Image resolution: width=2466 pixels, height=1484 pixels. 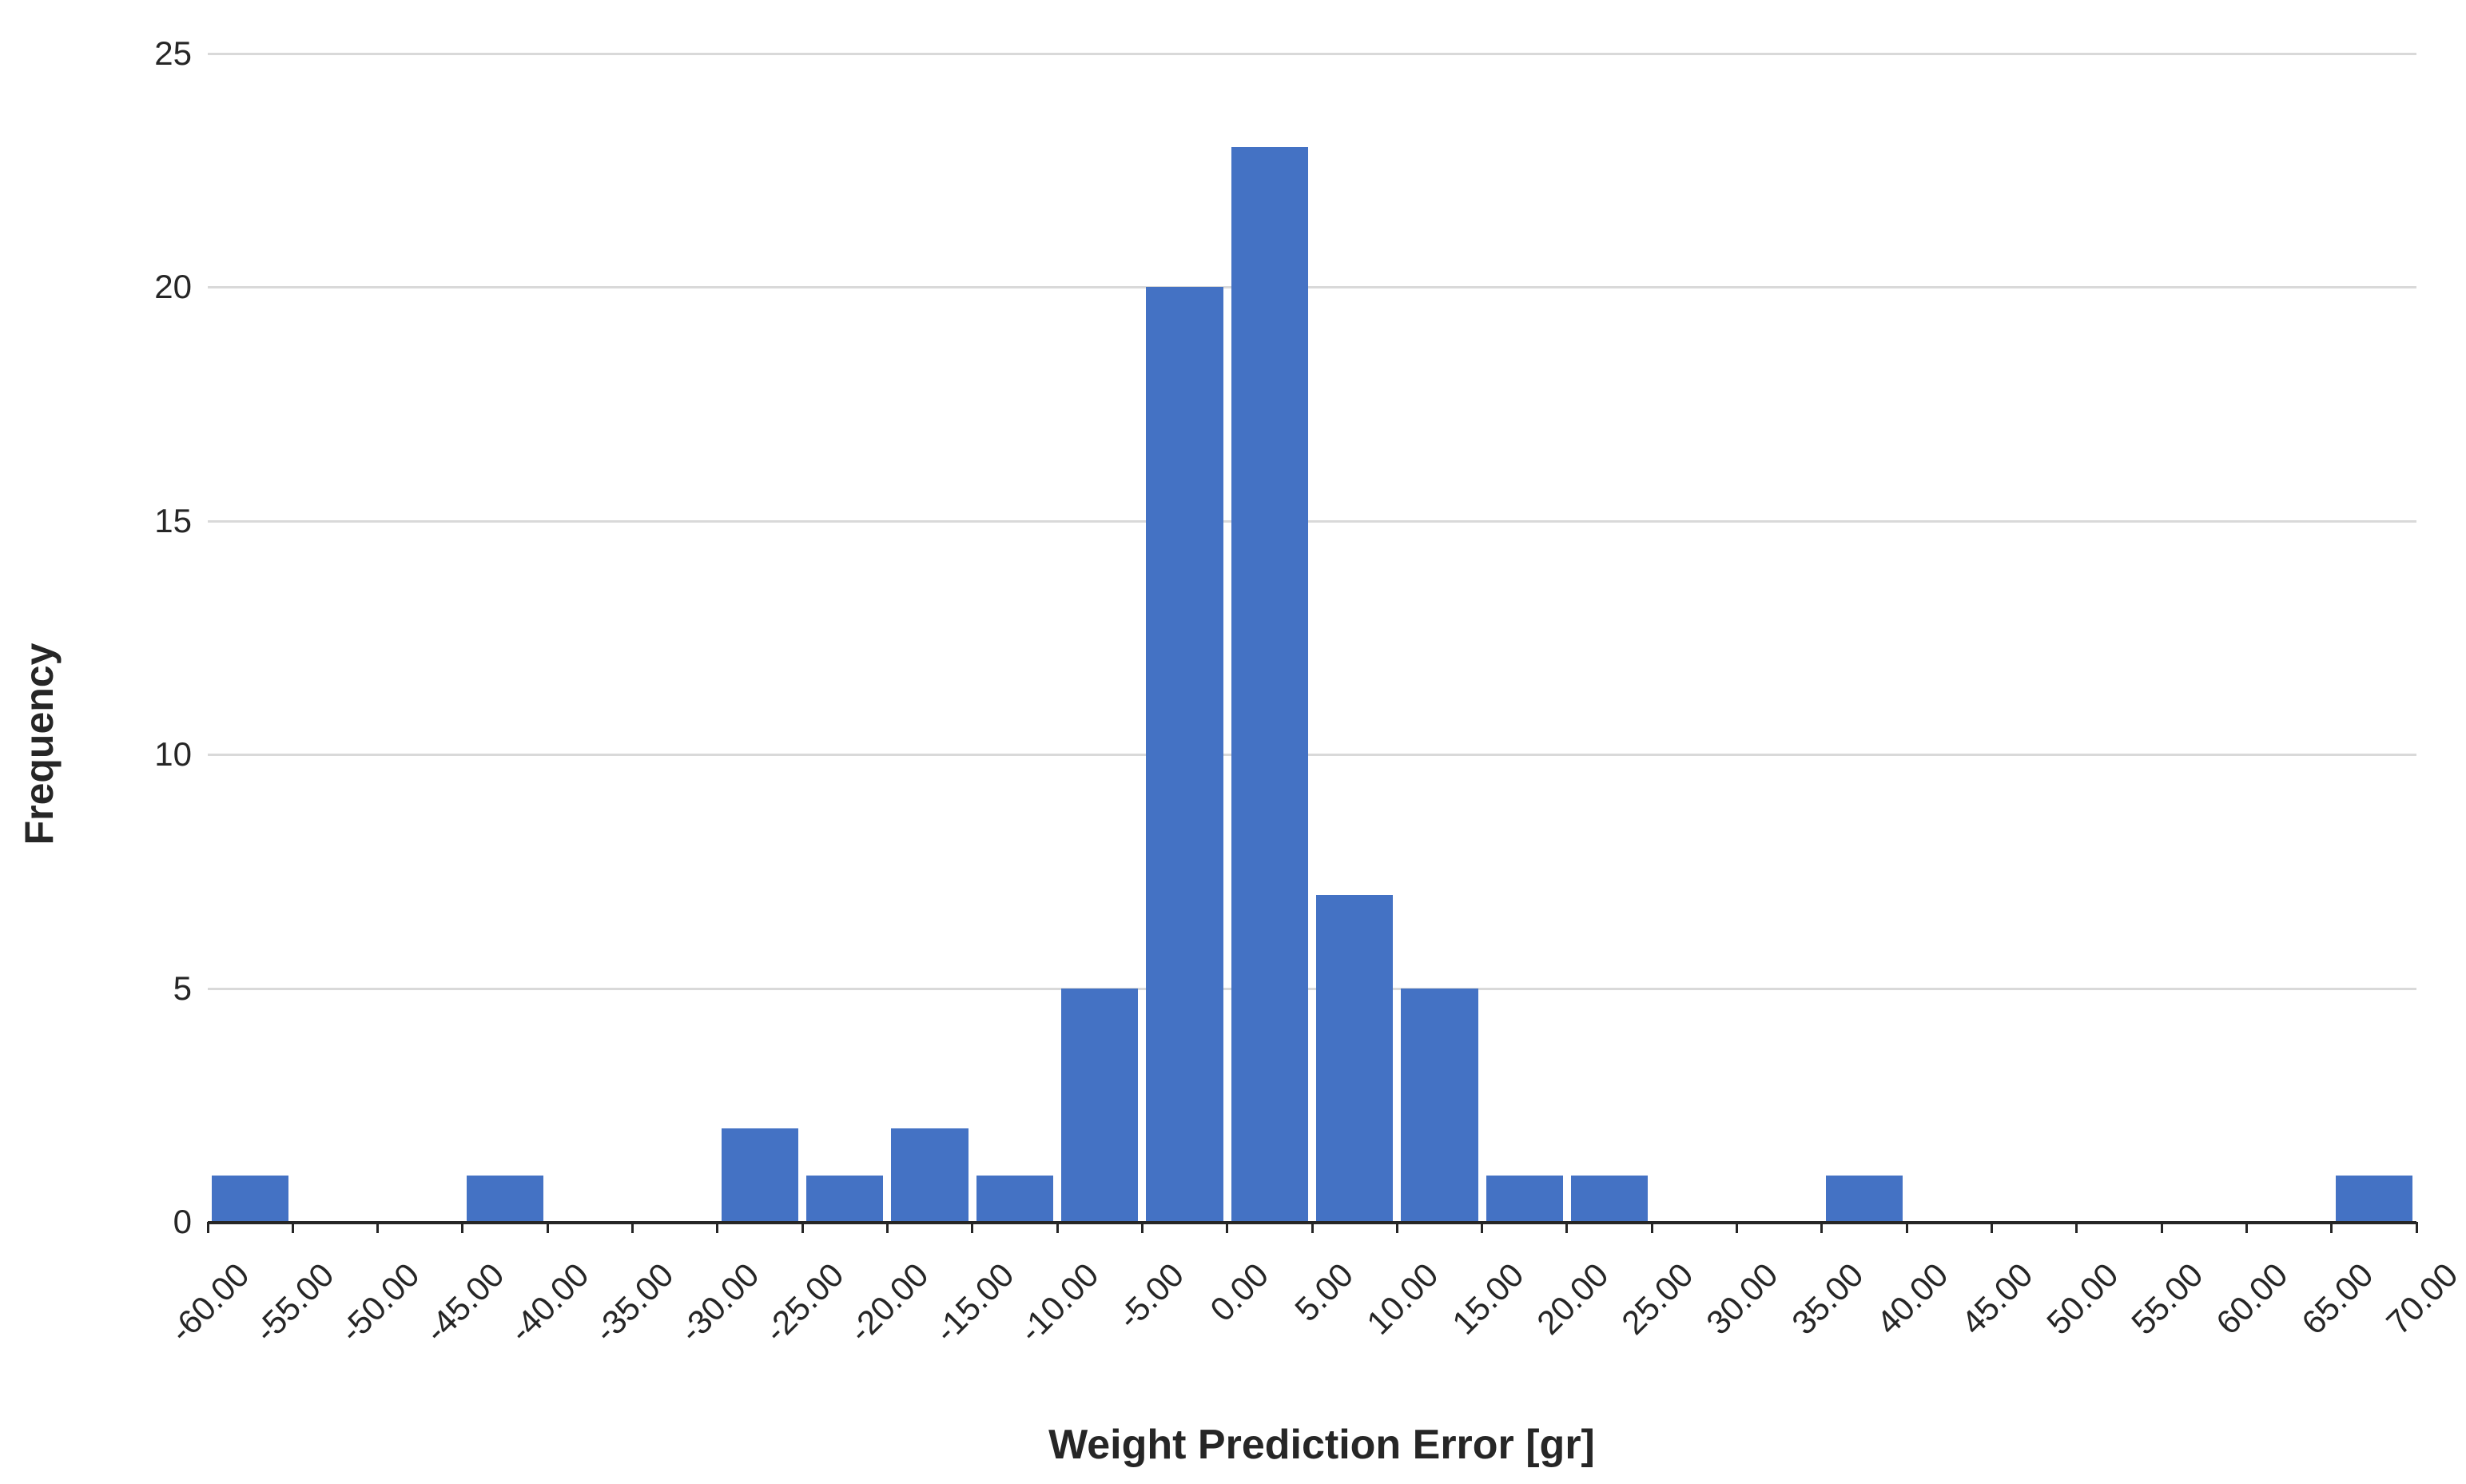 I want to click on x-tick-label: 50.00, so click(x=2082, y=1298).